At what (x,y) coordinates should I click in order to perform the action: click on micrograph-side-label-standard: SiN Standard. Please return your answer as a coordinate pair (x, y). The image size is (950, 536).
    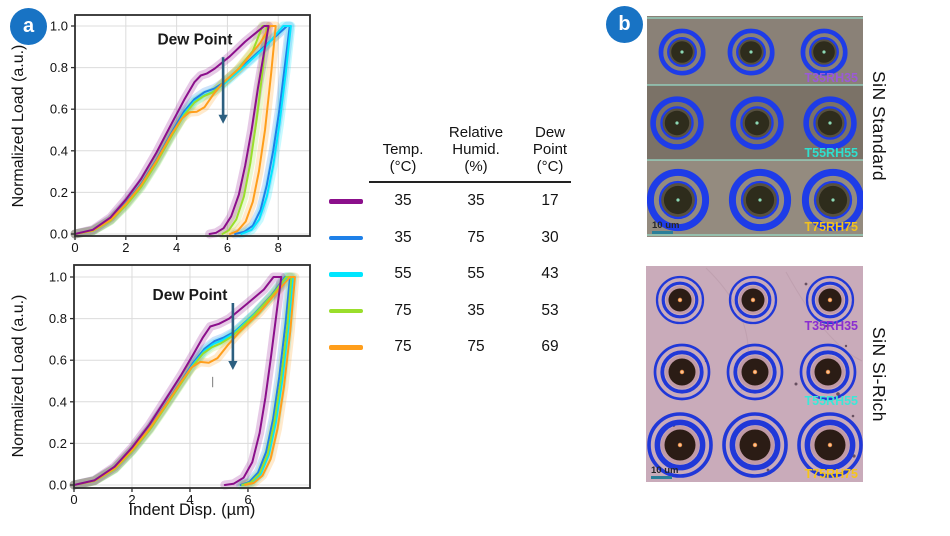
    Looking at the image, I should click on (879, 126).